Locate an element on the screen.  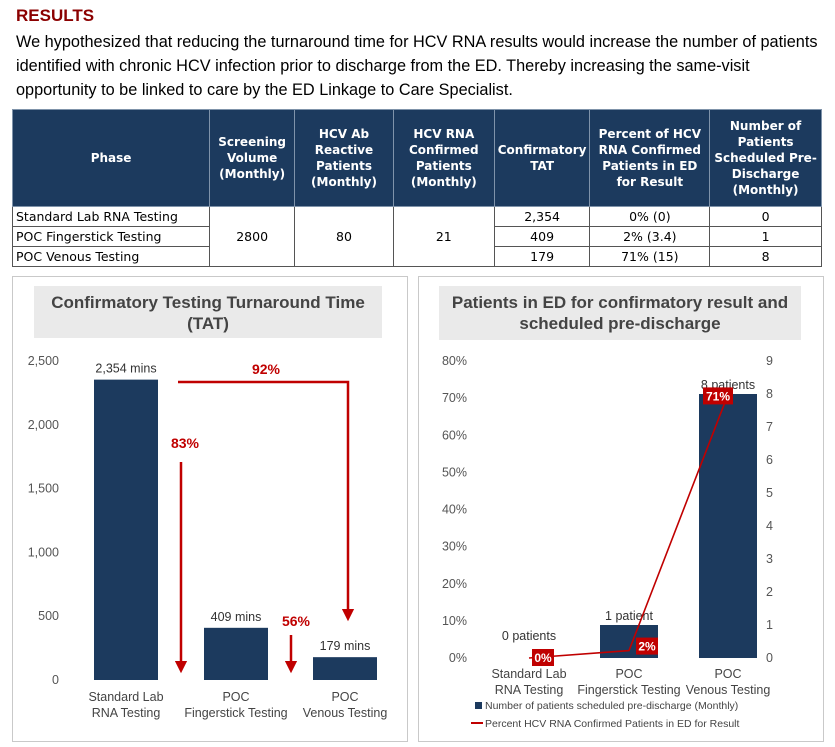
results-heading: RESULTS is located at coordinates (55, 15).